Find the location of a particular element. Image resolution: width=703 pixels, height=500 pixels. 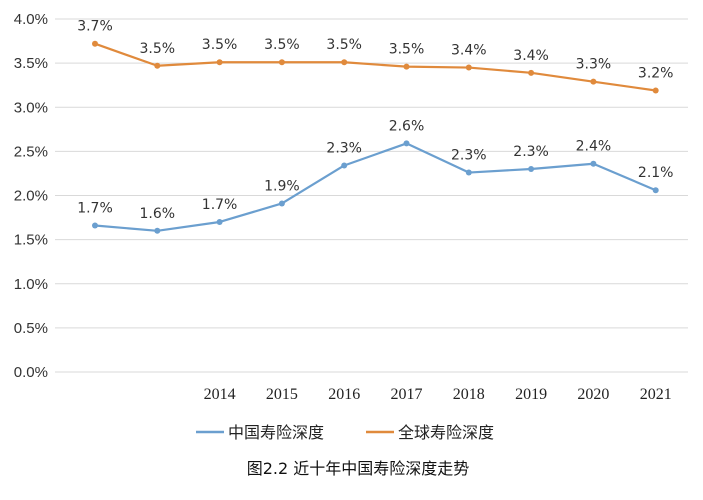

data-label: 3.3% is located at coordinates (594, 65).